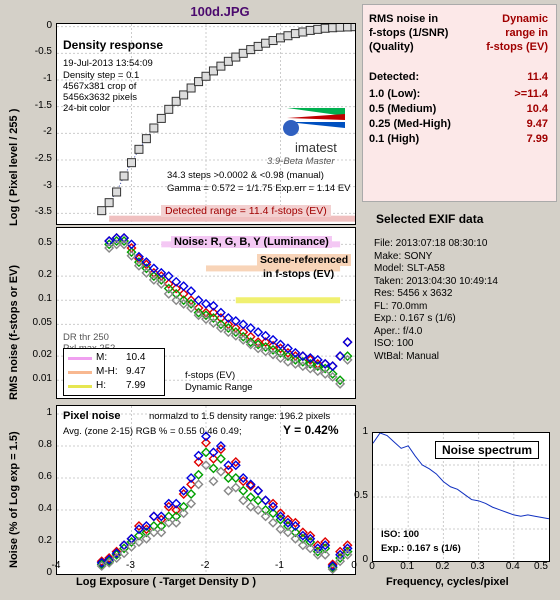 This screenshot has width=560, height=600. Describe the element at coordinates (409, 268) in the screenshot. I see `exif-row: Model: SLT-A58` at that location.